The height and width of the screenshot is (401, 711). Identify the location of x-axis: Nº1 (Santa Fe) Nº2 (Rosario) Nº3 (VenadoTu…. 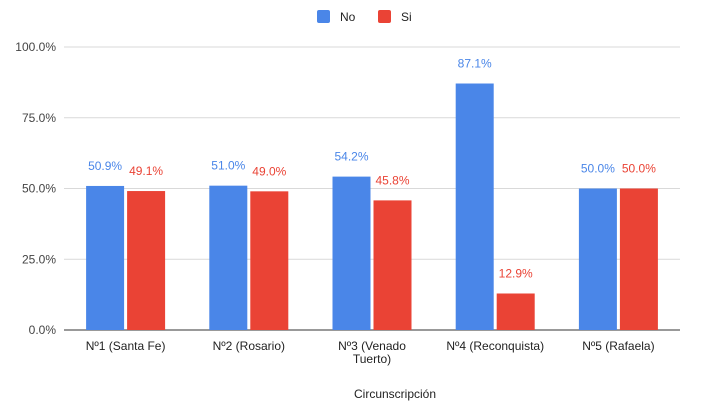
(370, 352).